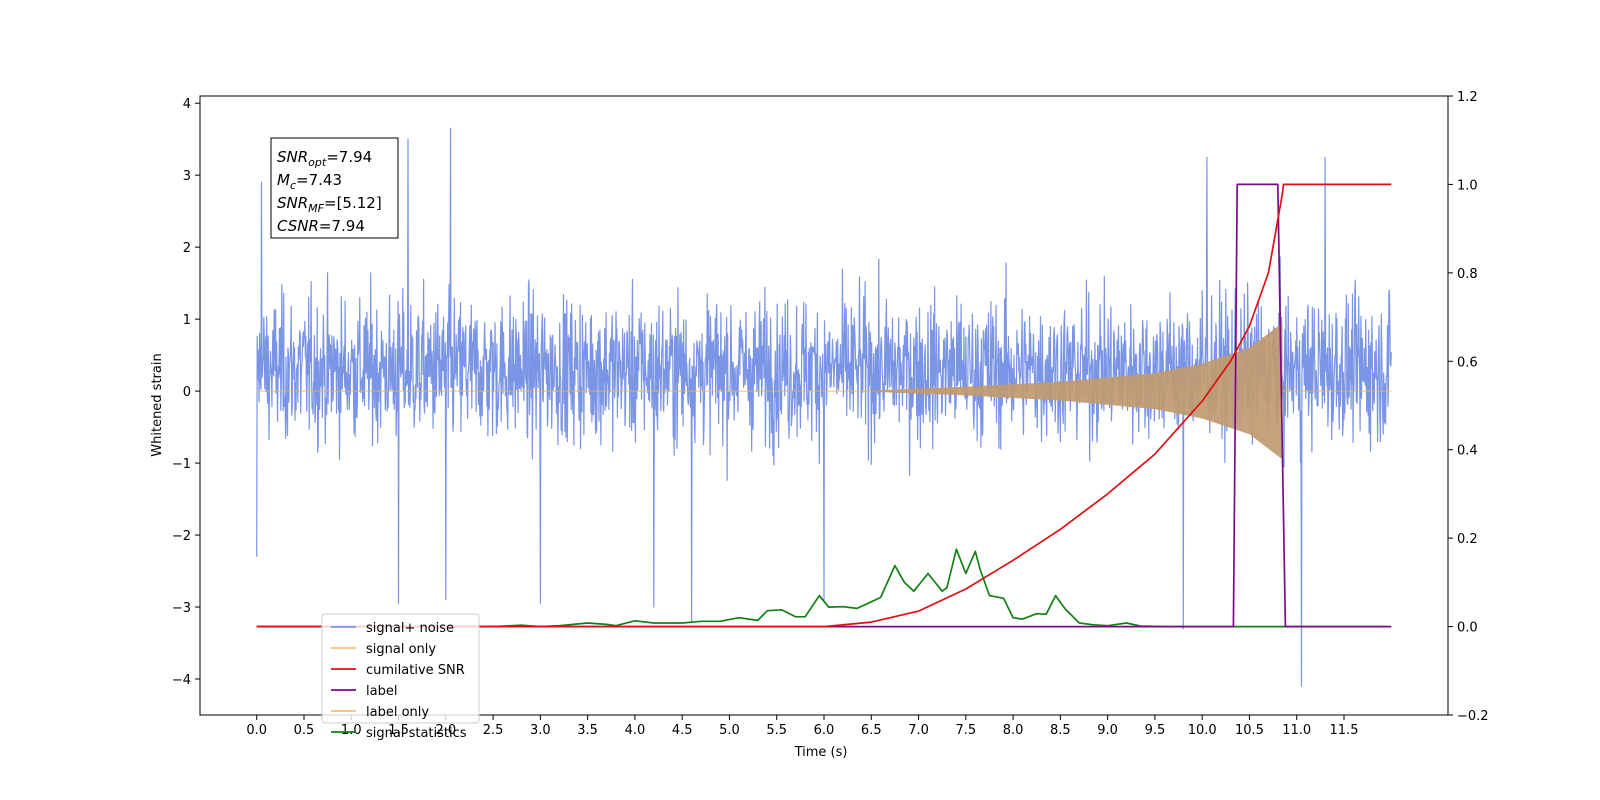  Describe the element at coordinates (181, 608) in the screenshot. I see `y-tick-label: −3` at that location.